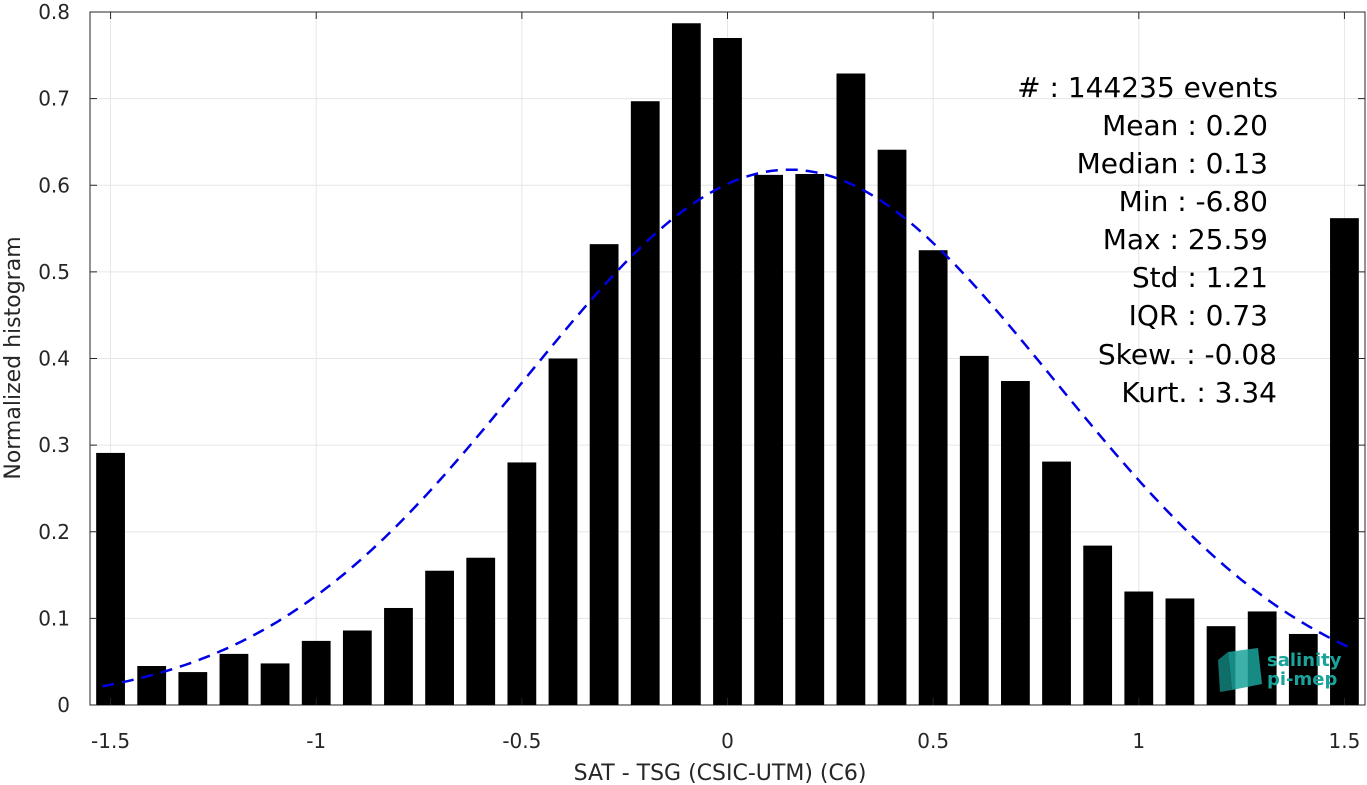 This screenshot has width=1367, height=785. What do you see at coordinates (1147, 87) in the screenshot?
I see `stat-line: # : 144235 events` at bounding box center [1147, 87].